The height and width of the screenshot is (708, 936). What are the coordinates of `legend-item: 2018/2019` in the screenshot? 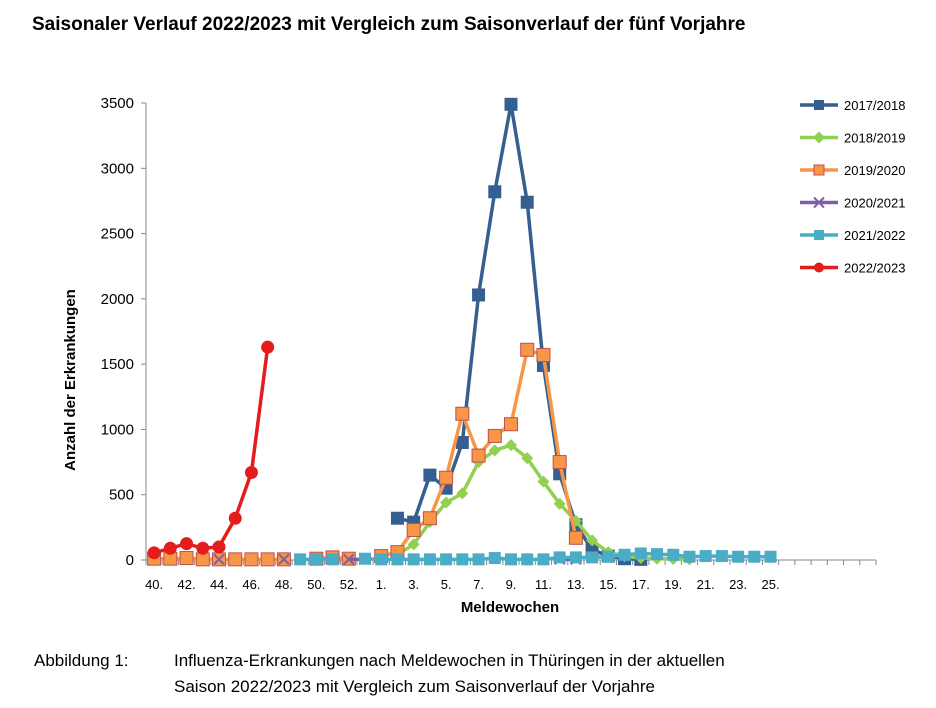 It's located at (852, 138).